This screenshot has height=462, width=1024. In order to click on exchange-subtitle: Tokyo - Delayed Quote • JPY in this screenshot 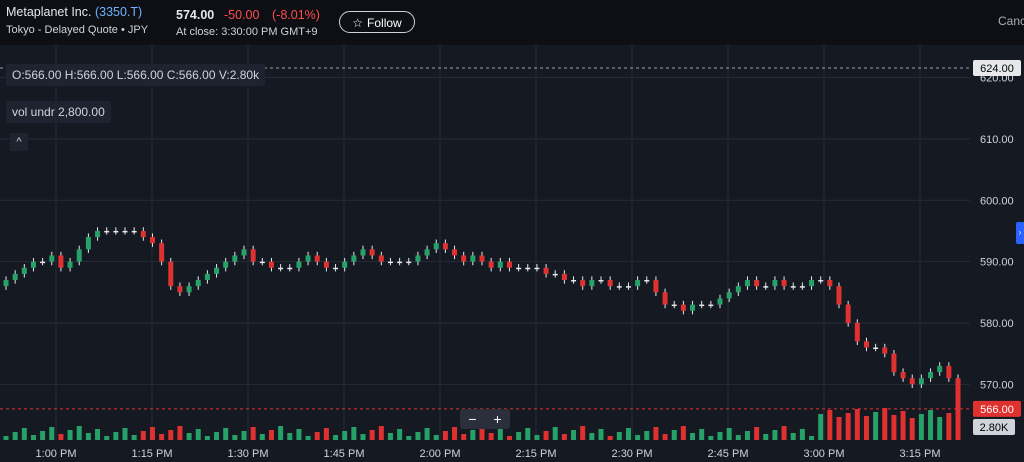, I will do `click(77, 30)`.